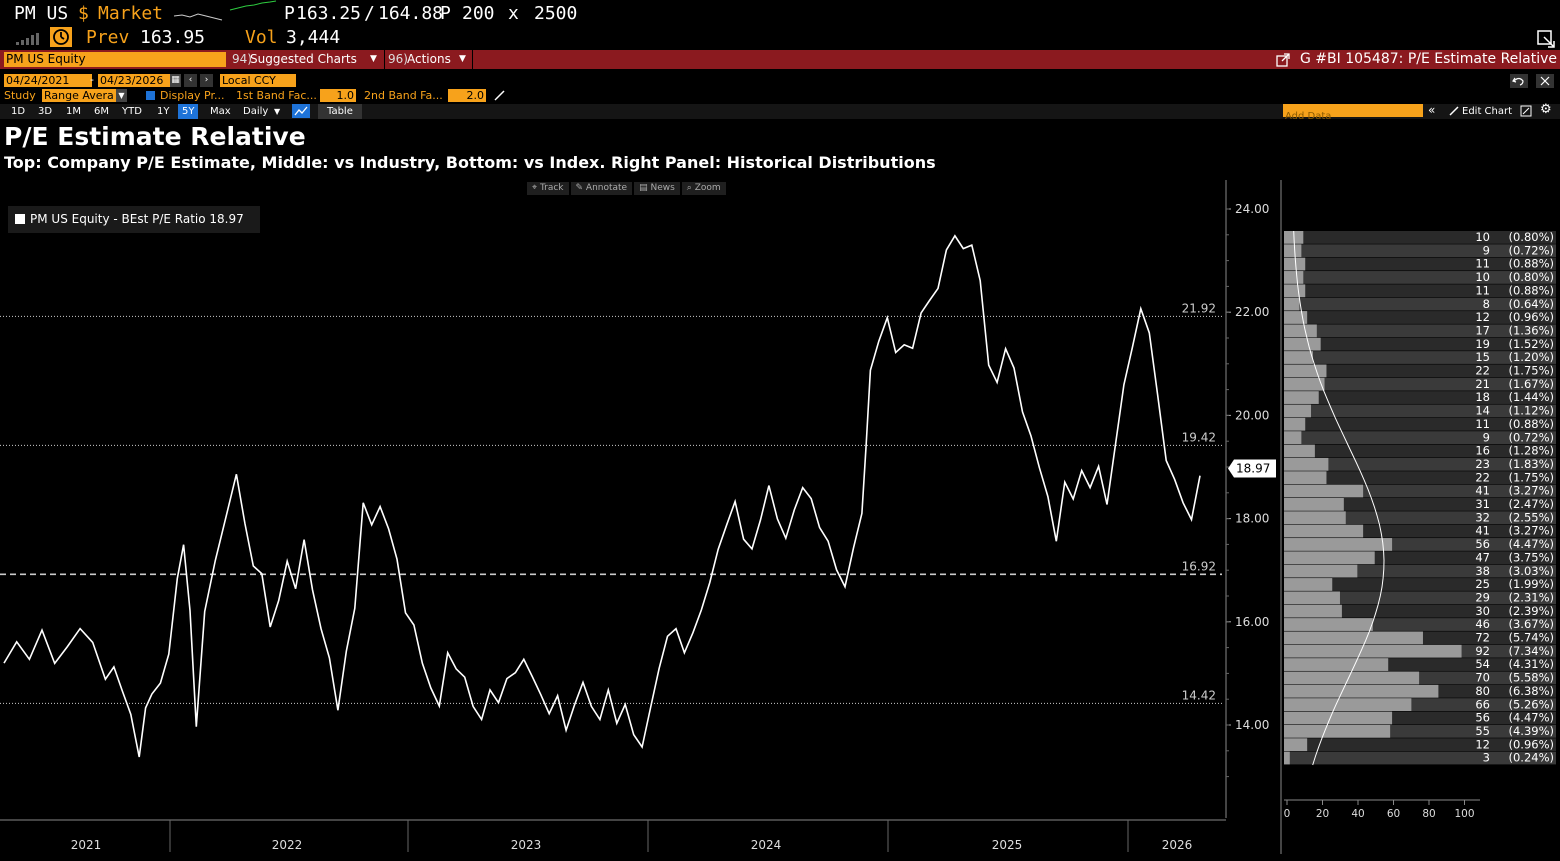  I want to click on actions-menu: Actions, so click(429, 59).